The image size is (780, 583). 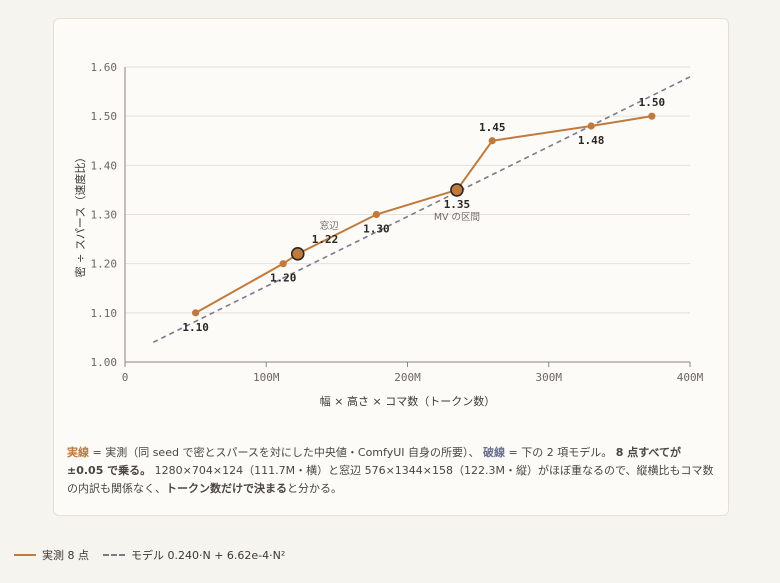 I want to click on data-label: 1.10, so click(x=195, y=327).